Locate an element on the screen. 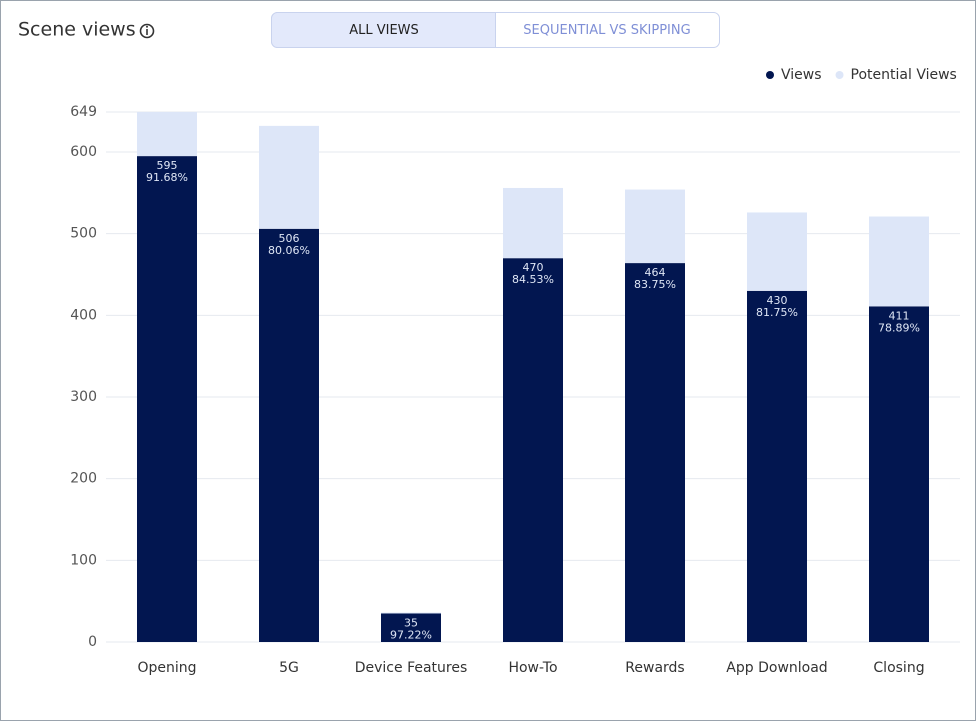 The height and width of the screenshot is (721, 976). x-tick-label: Opening is located at coordinates (166, 668).